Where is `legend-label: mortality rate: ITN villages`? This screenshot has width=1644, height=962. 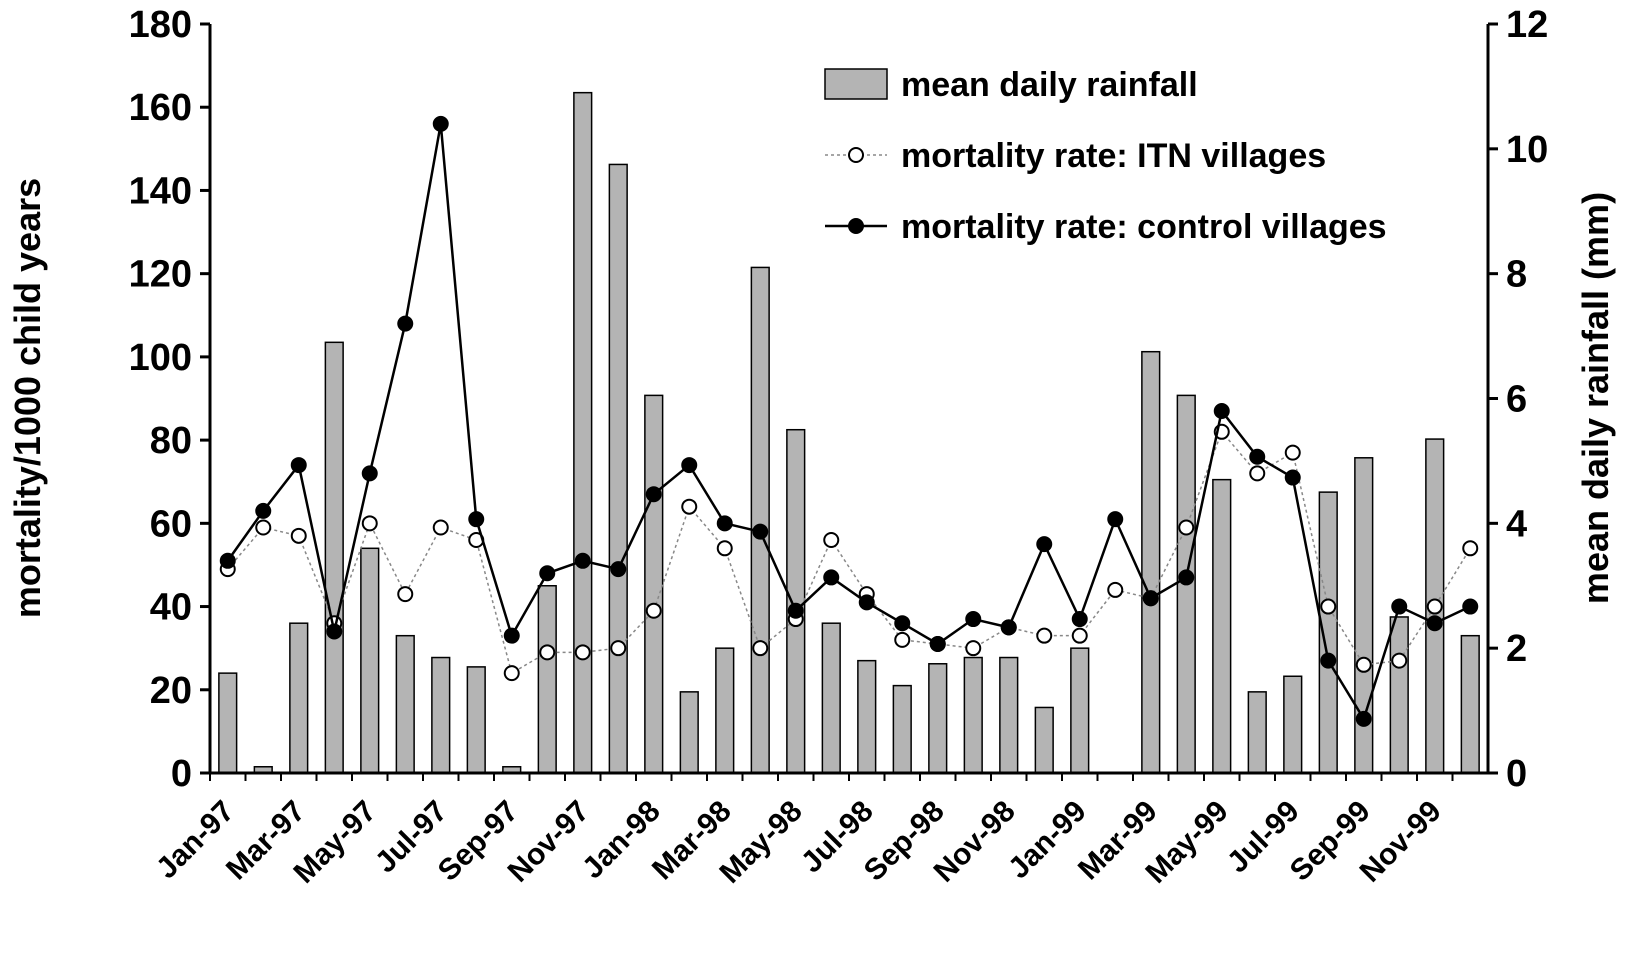
legend-label: mortality rate: ITN villages is located at coordinates (1113, 156).